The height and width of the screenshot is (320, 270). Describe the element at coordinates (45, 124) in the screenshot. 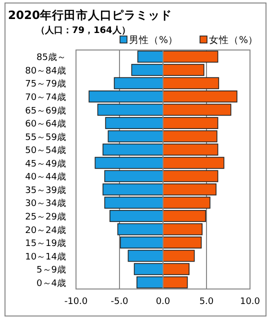

I see `y-tick-label: 60～64歳` at that location.